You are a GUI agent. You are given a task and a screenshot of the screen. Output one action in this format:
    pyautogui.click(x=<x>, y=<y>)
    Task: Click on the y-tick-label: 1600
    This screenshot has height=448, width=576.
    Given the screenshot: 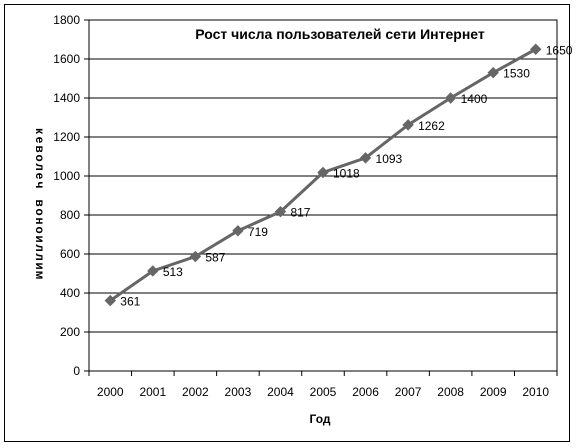 What is the action you would take?
    pyautogui.click(x=66, y=59)
    